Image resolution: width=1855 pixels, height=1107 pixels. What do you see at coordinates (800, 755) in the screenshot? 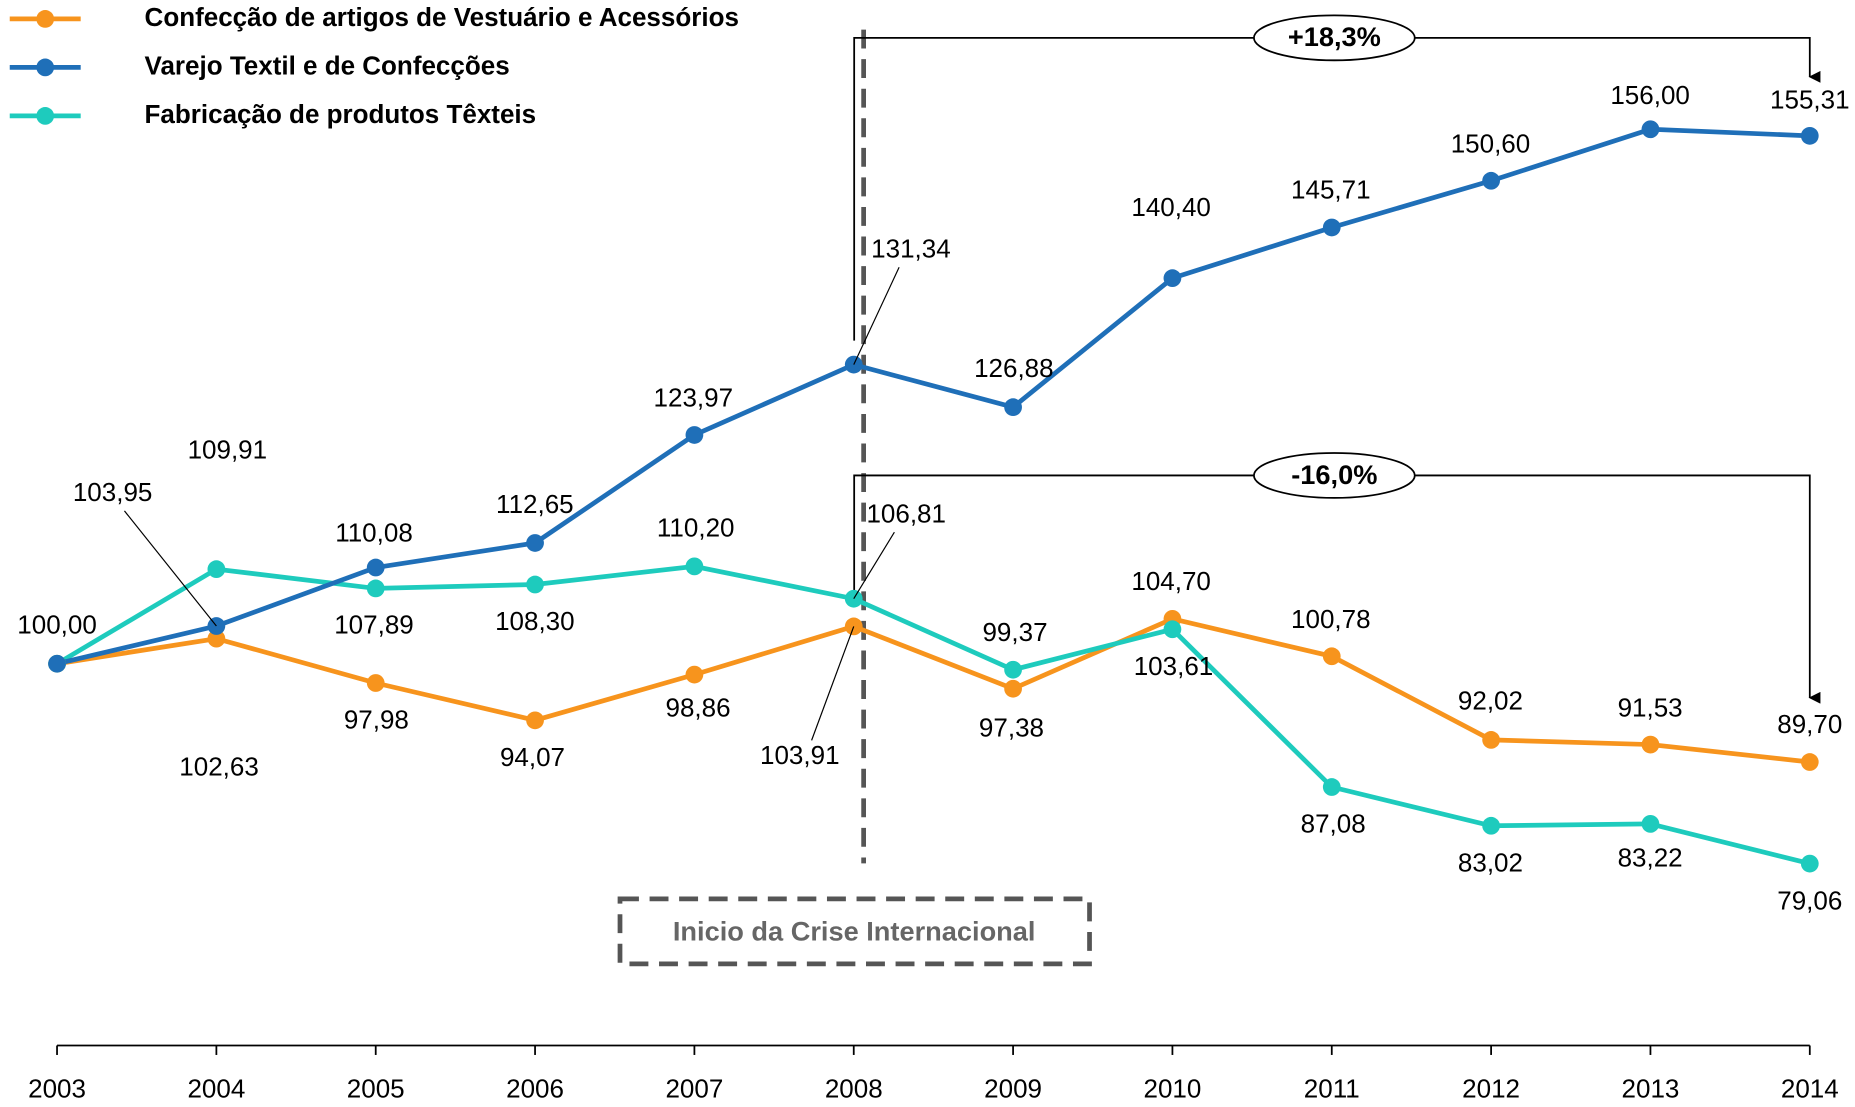
I see `data-label: 103,91` at bounding box center [800, 755].